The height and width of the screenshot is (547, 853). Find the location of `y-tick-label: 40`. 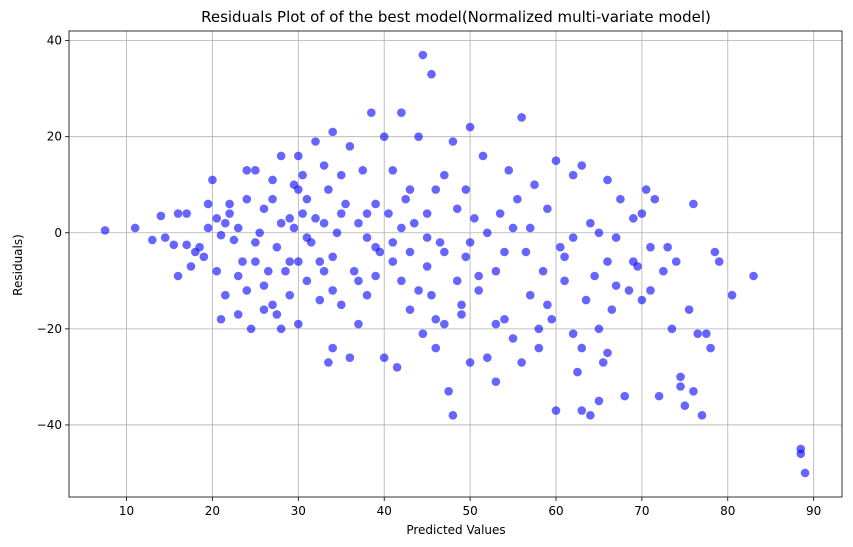

y-tick-label: 40 is located at coordinates (54, 41).